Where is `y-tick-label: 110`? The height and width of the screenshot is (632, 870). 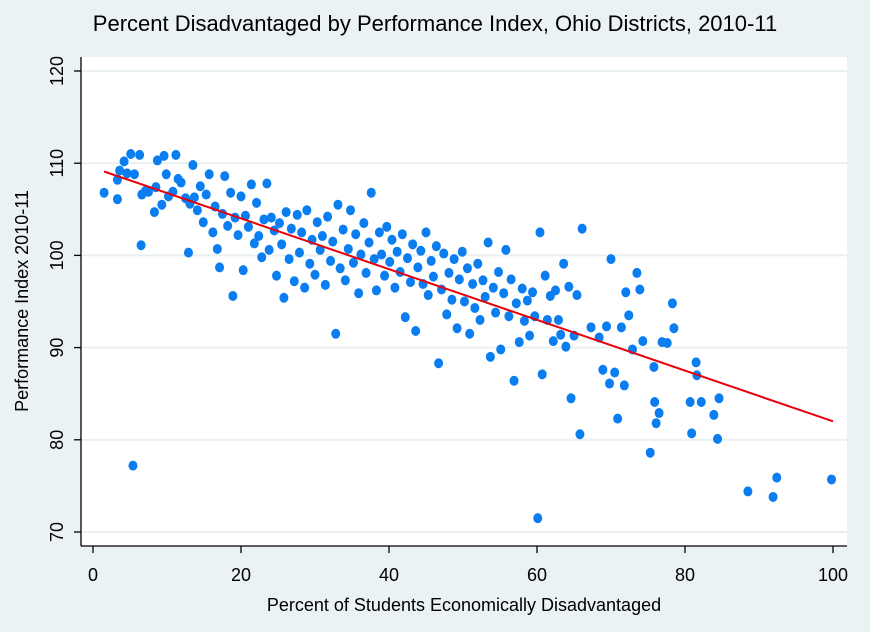
y-tick-label: 110 is located at coordinates (57, 163).